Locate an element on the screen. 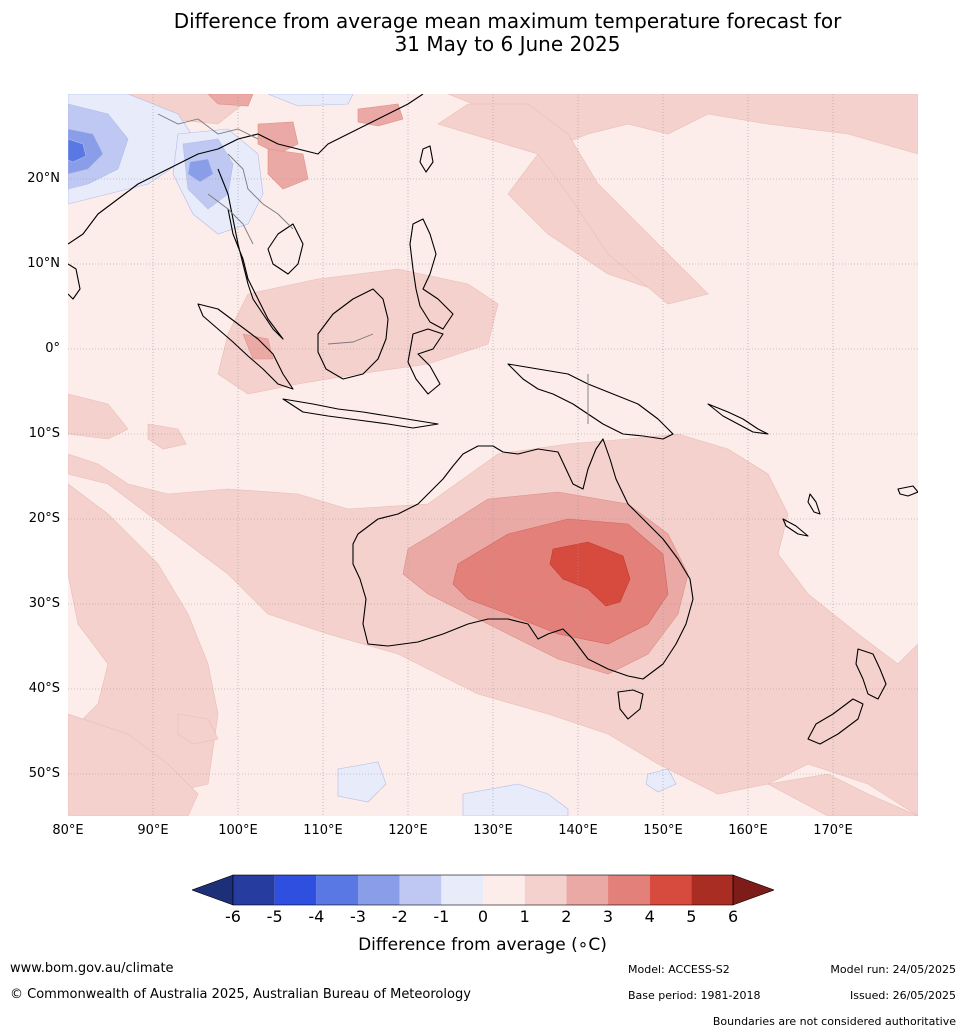  colorbar-tick-label: -6 is located at coordinates (233, 916).